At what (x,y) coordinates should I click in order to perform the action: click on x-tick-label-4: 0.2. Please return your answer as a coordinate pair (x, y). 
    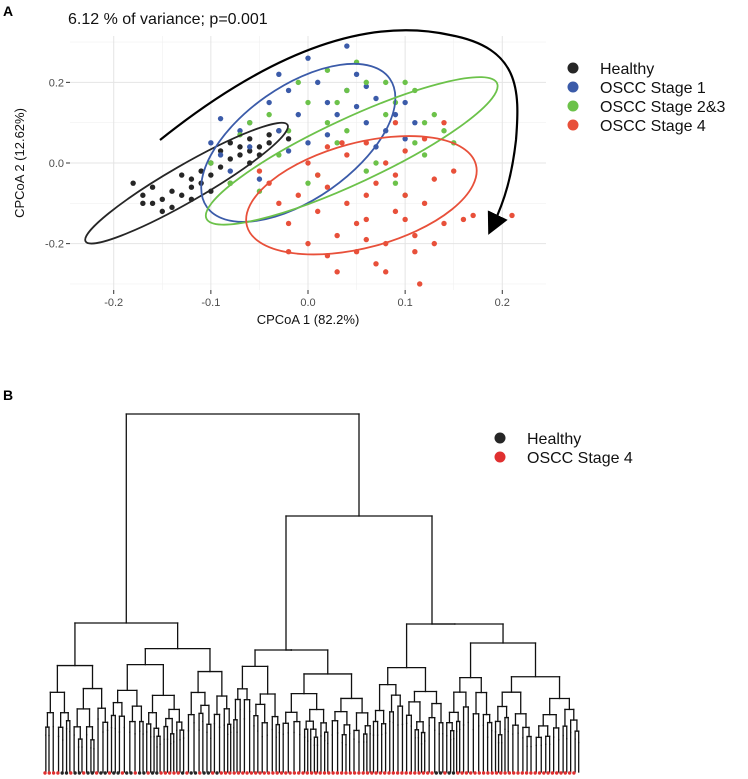
    Looking at the image, I should click on (502, 303).